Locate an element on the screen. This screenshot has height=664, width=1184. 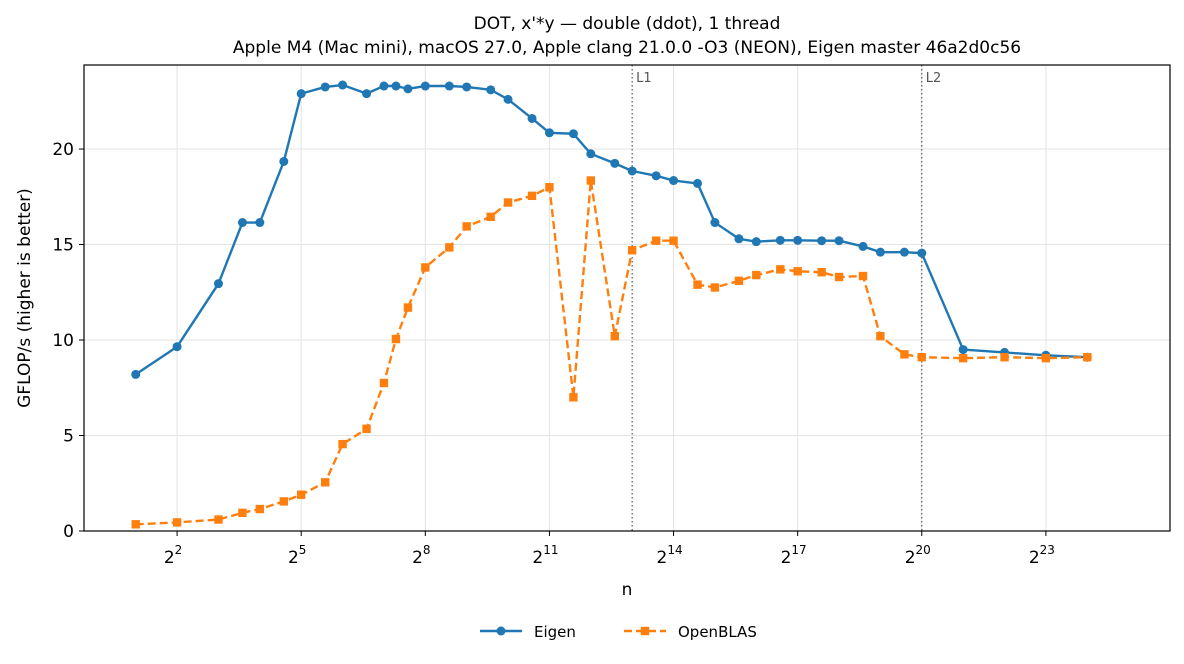
legend-label-openblas: OpenBLAS is located at coordinates (717, 632).